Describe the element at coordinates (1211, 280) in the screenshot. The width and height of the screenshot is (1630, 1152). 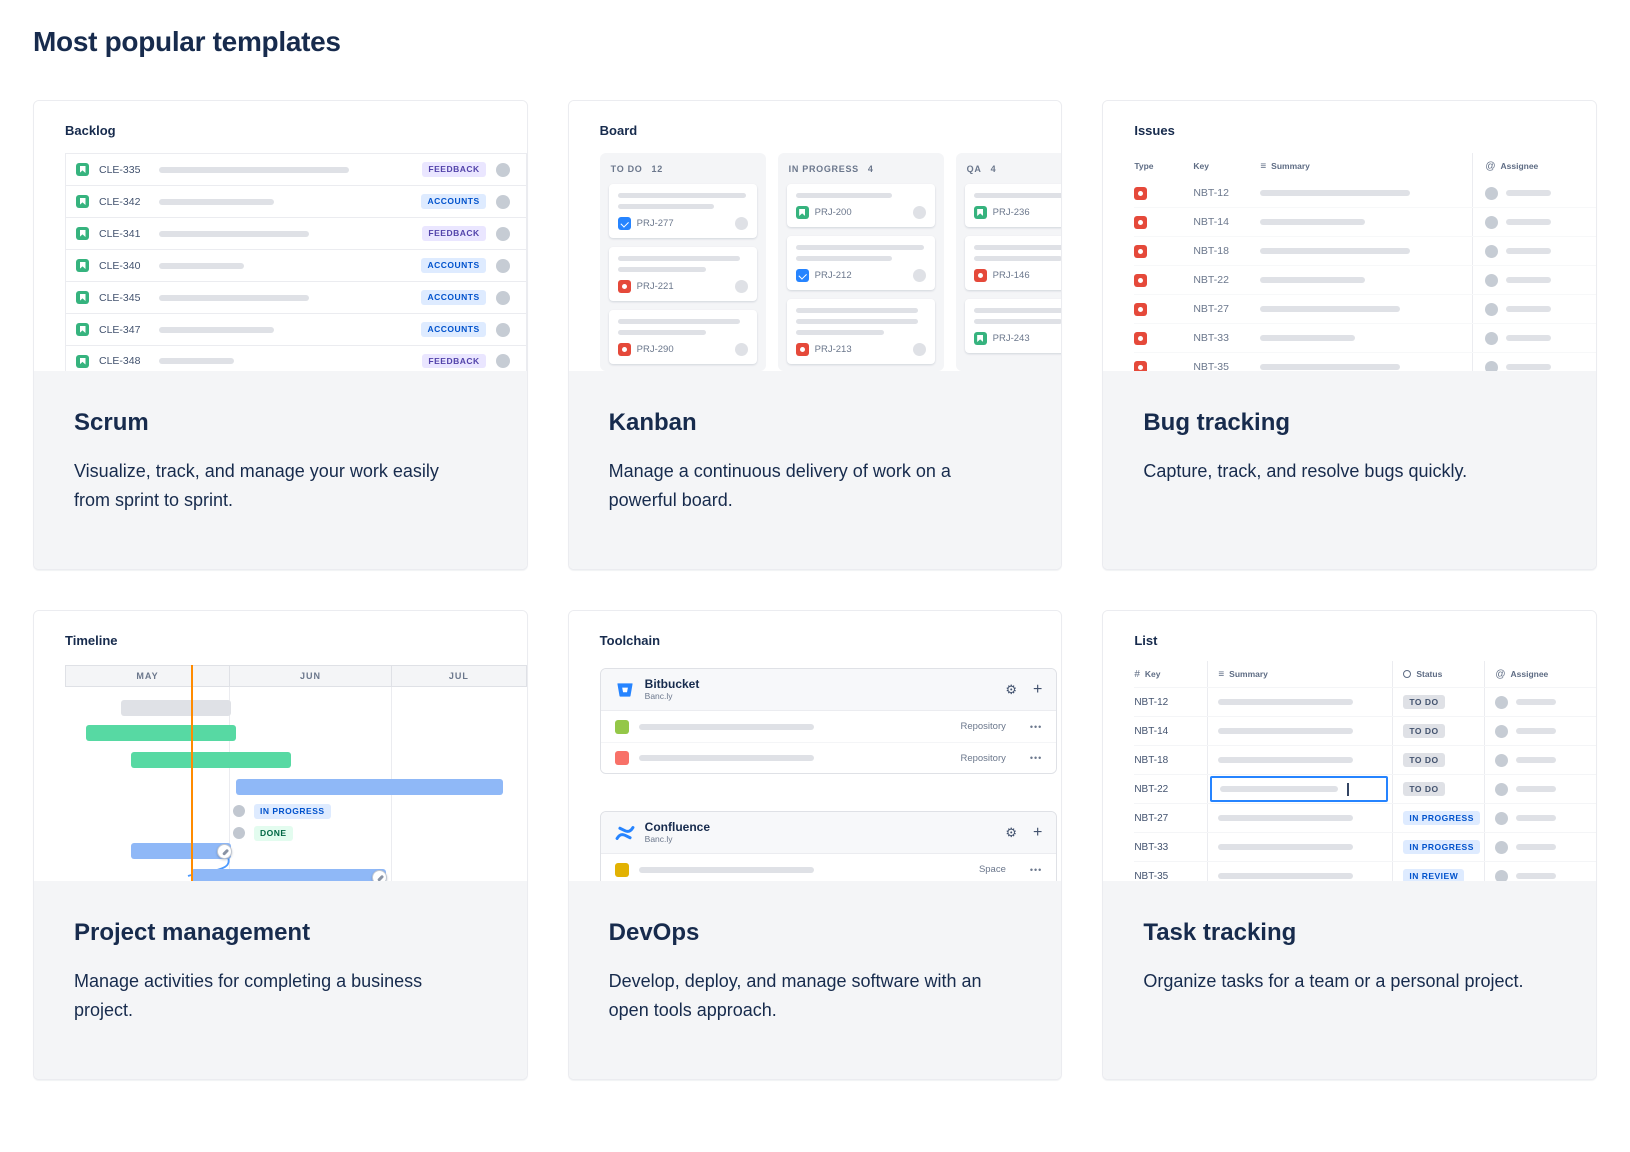
I see `issue-key: NBT-22` at that location.